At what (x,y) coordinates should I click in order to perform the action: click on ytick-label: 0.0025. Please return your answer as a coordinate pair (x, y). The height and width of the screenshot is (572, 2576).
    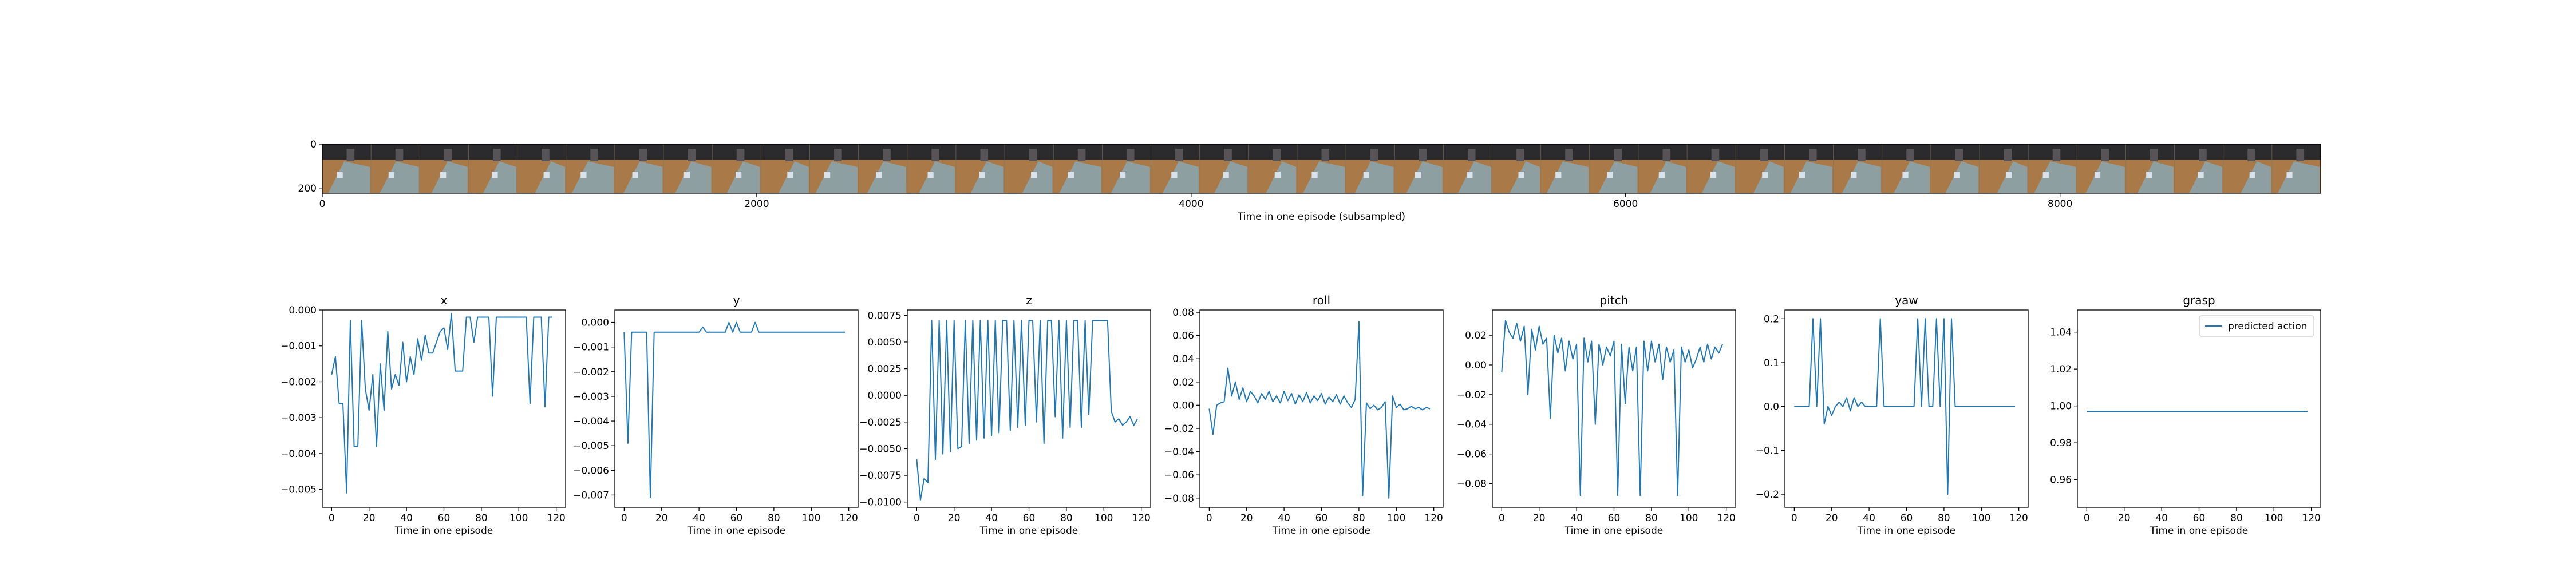
    Looking at the image, I should click on (885, 369).